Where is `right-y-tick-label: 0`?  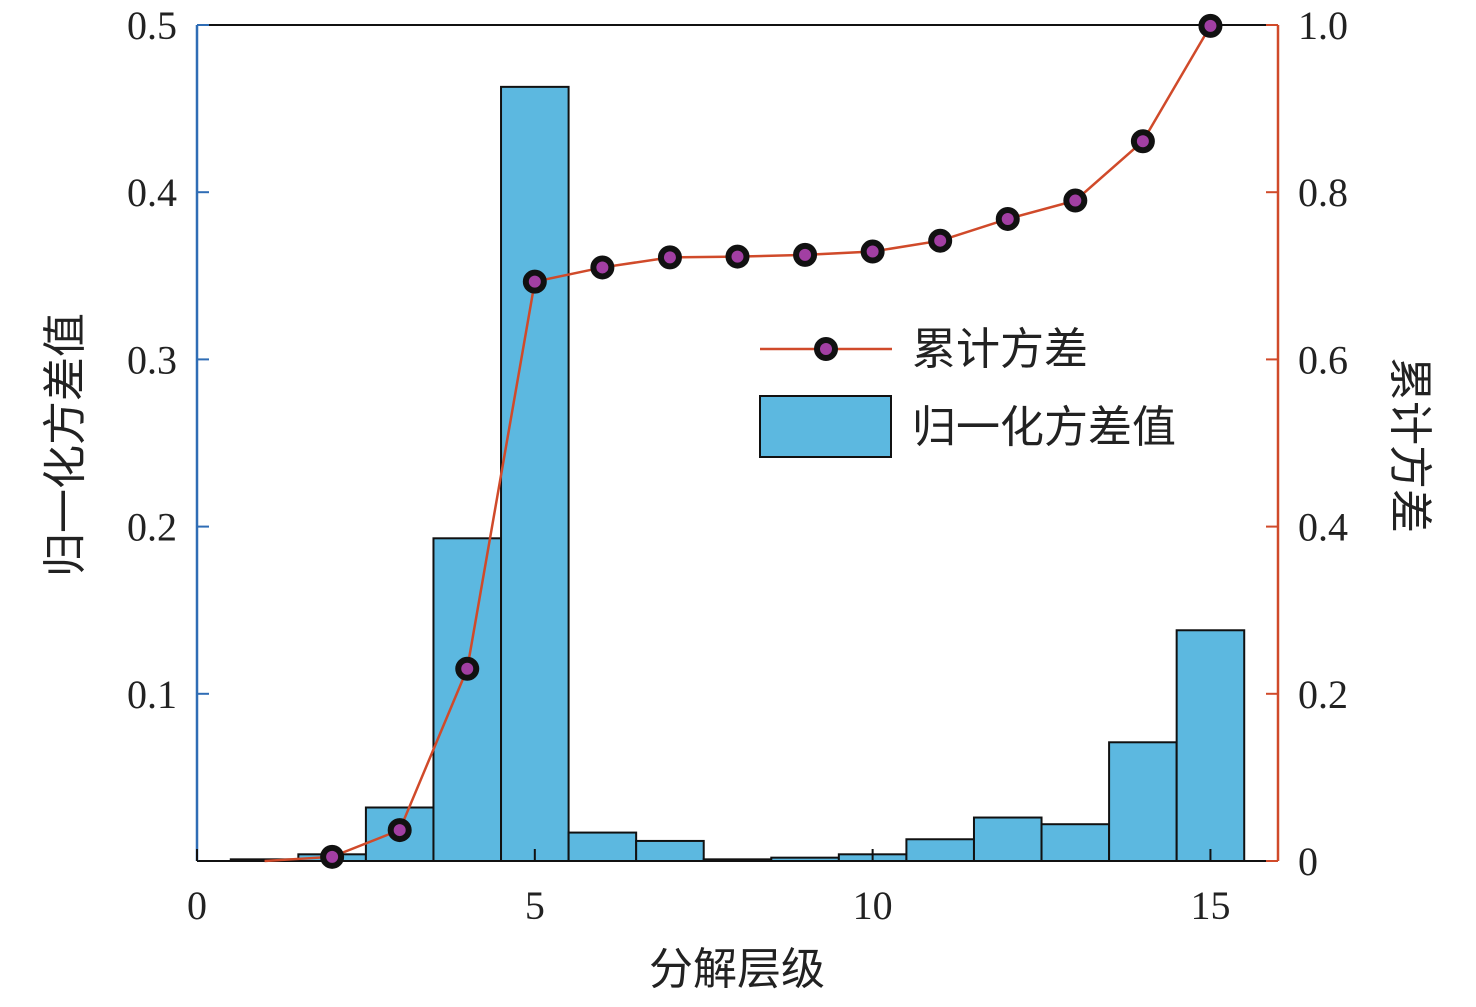 right-y-tick-label: 0 is located at coordinates (1308, 861).